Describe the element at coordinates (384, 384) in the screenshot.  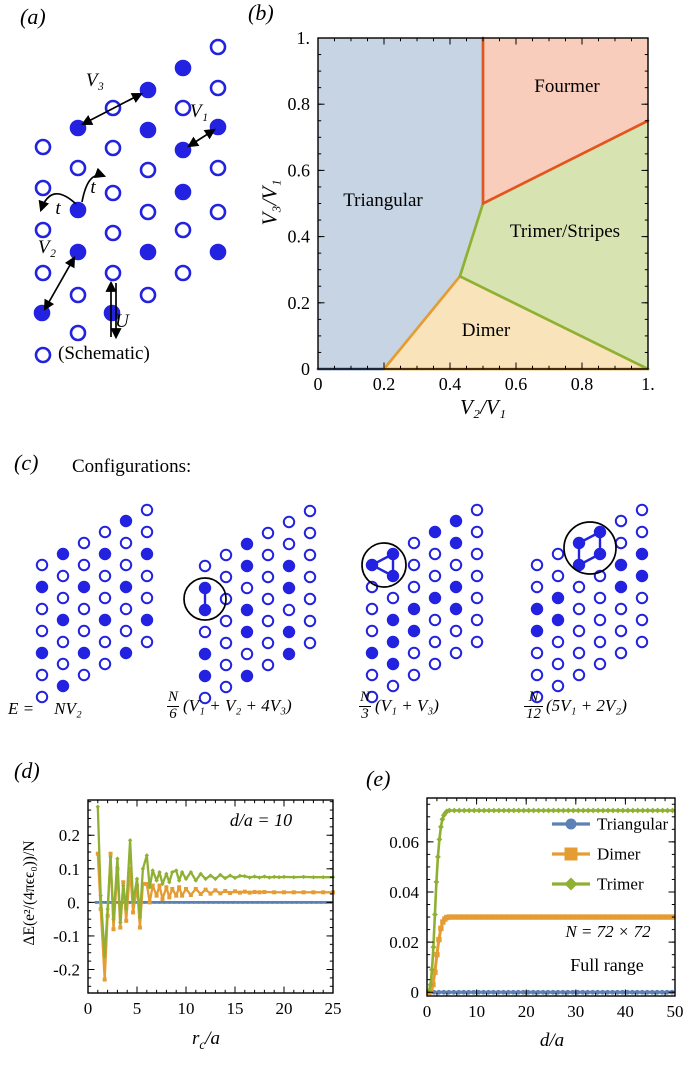
I see `x-tick-label: 0.2` at that location.